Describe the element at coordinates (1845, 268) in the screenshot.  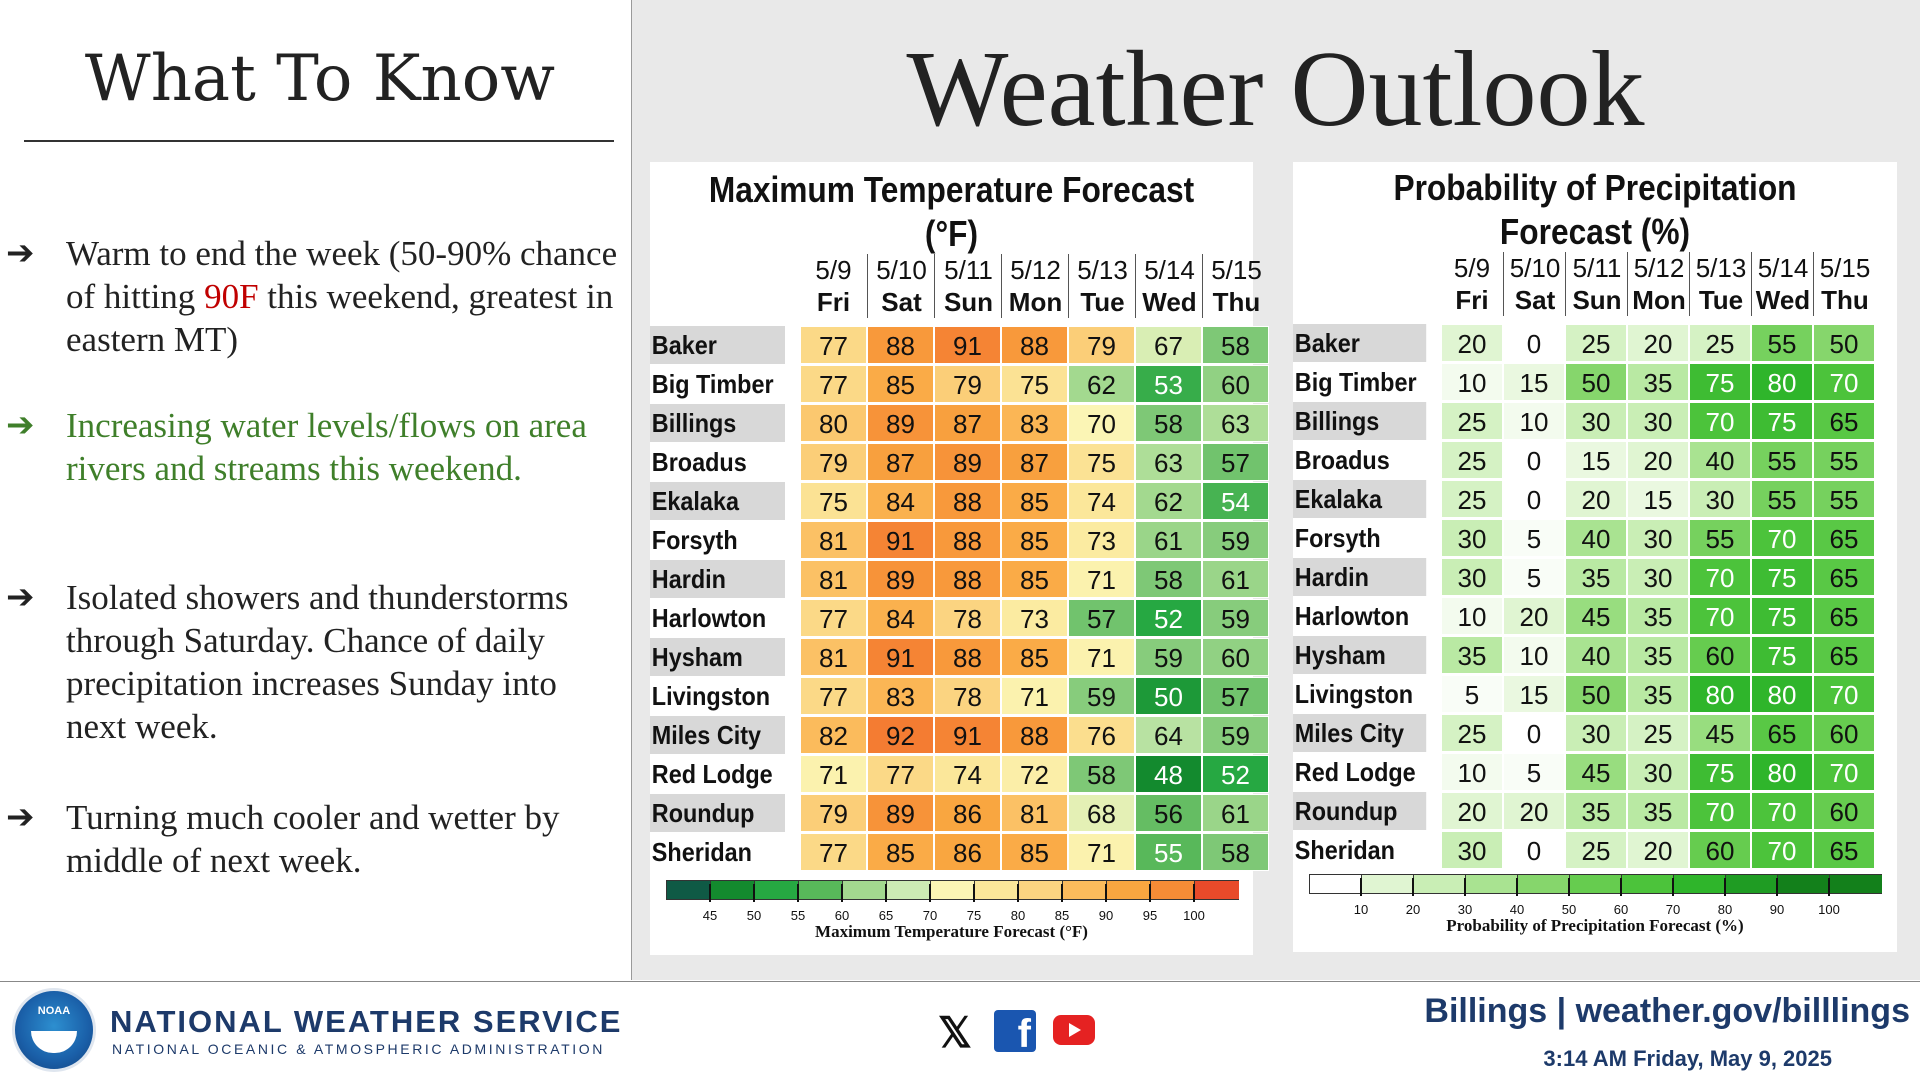
I see `day-date: 5/15` at that location.